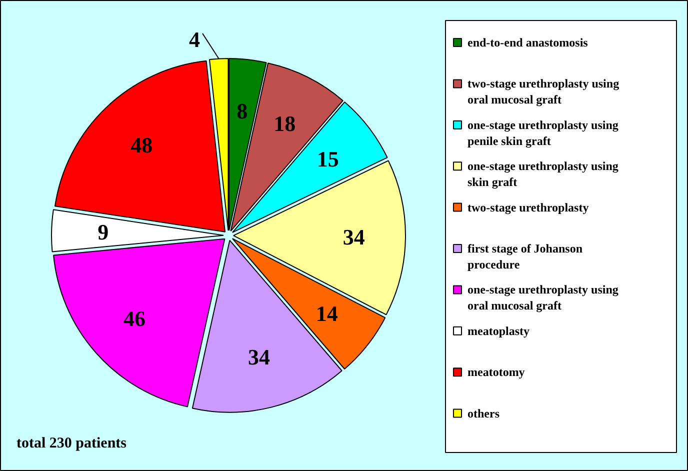  What do you see at coordinates (525, 257) in the screenshot?
I see `legend-label: first stage of Johanson procedure` at bounding box center [525, 257].